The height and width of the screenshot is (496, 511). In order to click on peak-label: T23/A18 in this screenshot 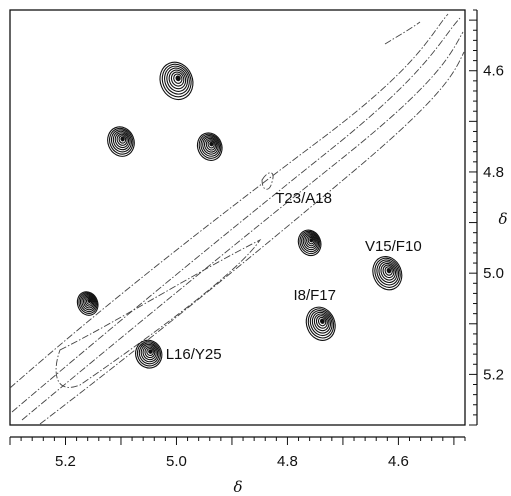, I will do `click(303, 198)`.